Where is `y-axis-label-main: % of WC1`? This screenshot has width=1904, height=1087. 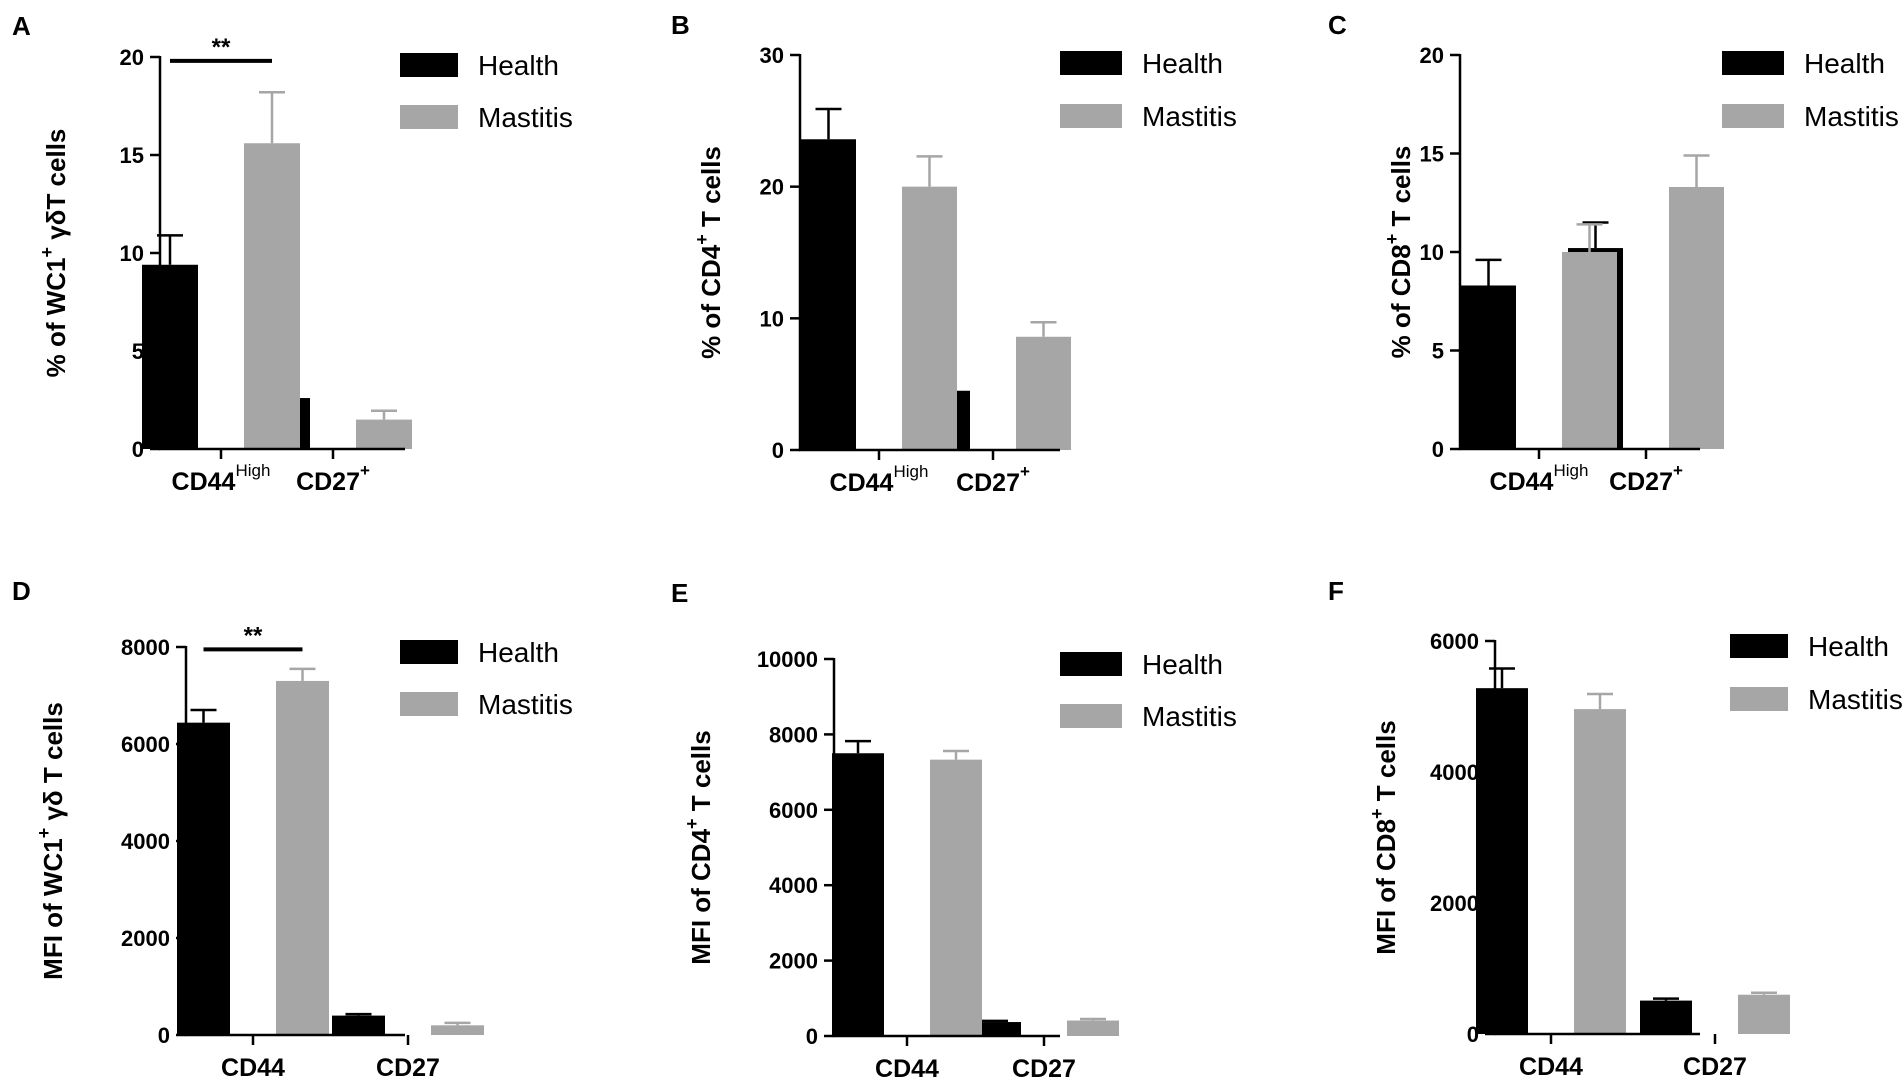
y-axis-label-main: % of WC1 is located at coordinates (56, 318).